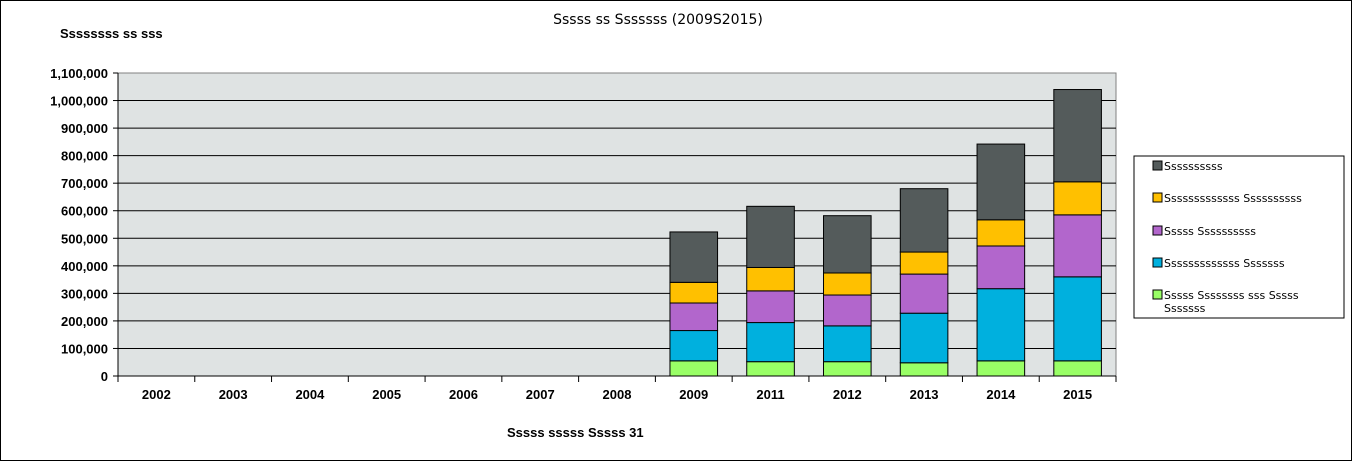 Image resolution: width=1352 pixels, height=461 pixels. What do you see at coordinates (156, 394) in the screenshot?
I see `x-tick-label: 2002` at bounding box center [156, 394].